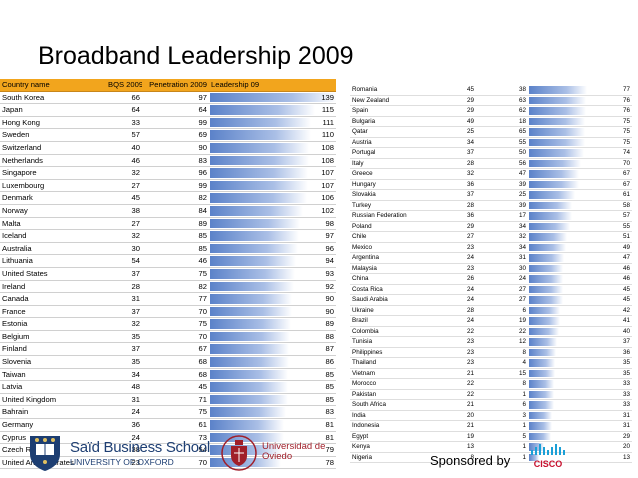  Describe the element at coordinates (502, 205) in the screenshot. I see `penetration-value: 39` at that location.